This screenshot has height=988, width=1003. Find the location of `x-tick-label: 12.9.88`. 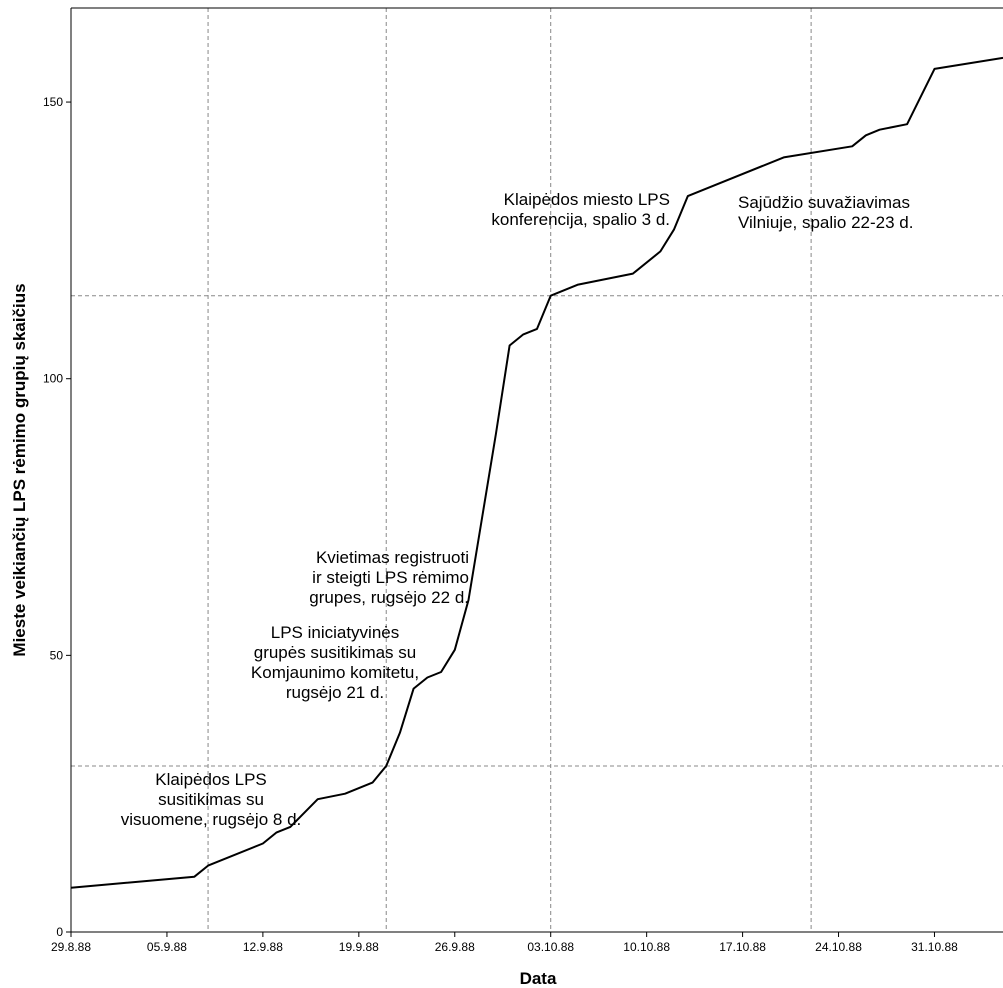

x-tick-label: 12.9.88 is located at coordinates (263, 947).